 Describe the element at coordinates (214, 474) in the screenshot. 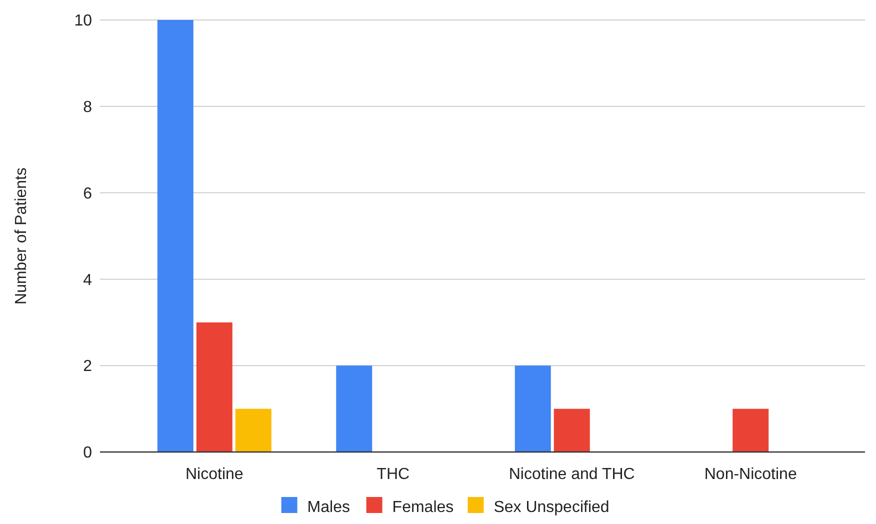

I see `x-tick-label: Nicotine` at that location.